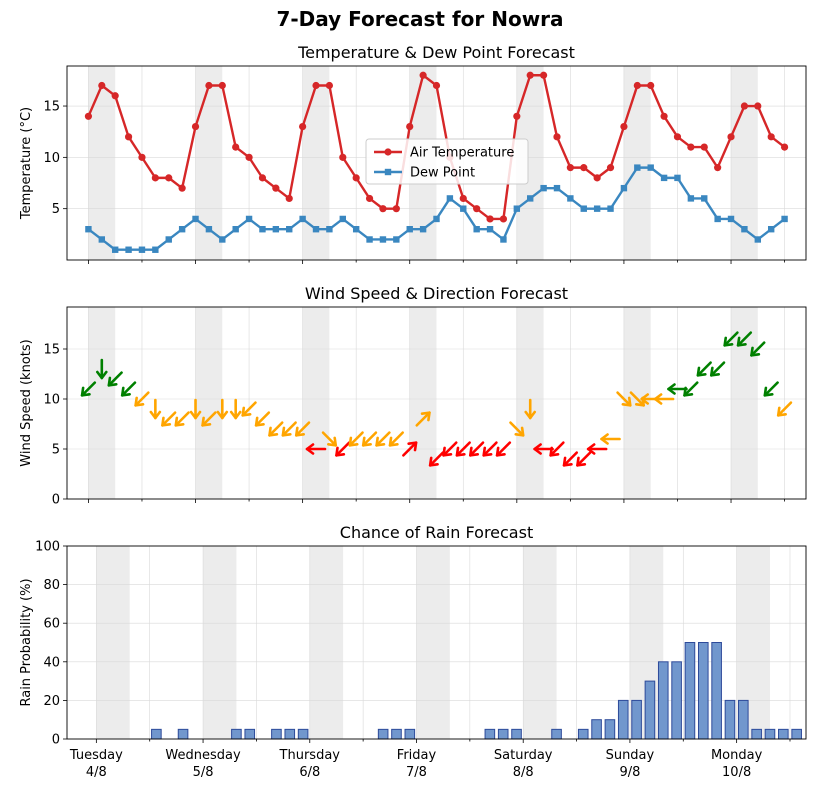  Describe the element at coordinates (56, 209) in the screenshot. I see `y-tick-label: 5` at that location.